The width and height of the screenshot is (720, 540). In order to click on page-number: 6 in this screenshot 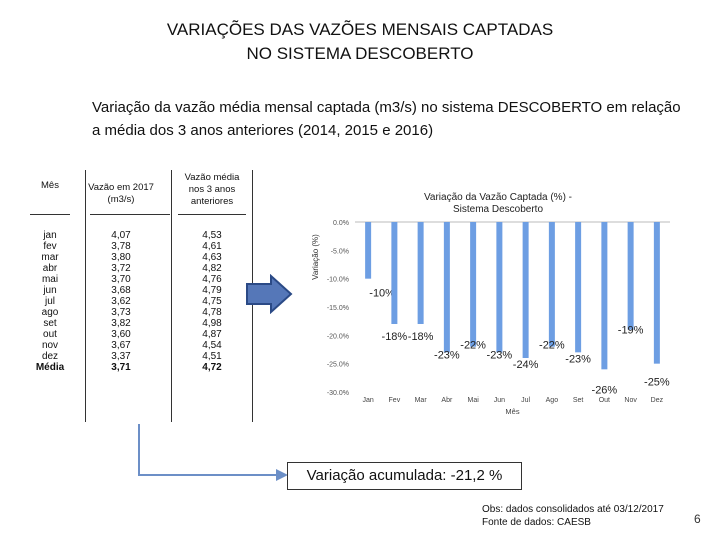, I will do `click(697, 519)`.